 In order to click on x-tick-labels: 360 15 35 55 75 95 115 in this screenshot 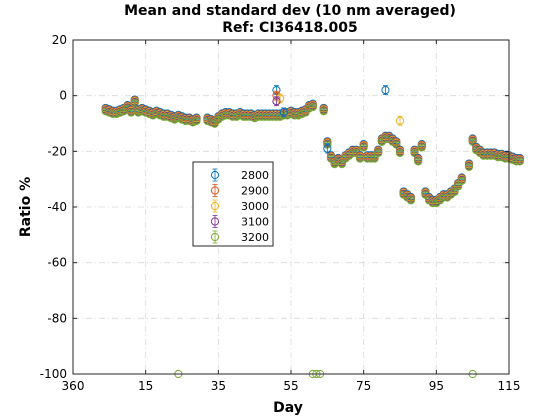, I will do `click(291, 386)`.